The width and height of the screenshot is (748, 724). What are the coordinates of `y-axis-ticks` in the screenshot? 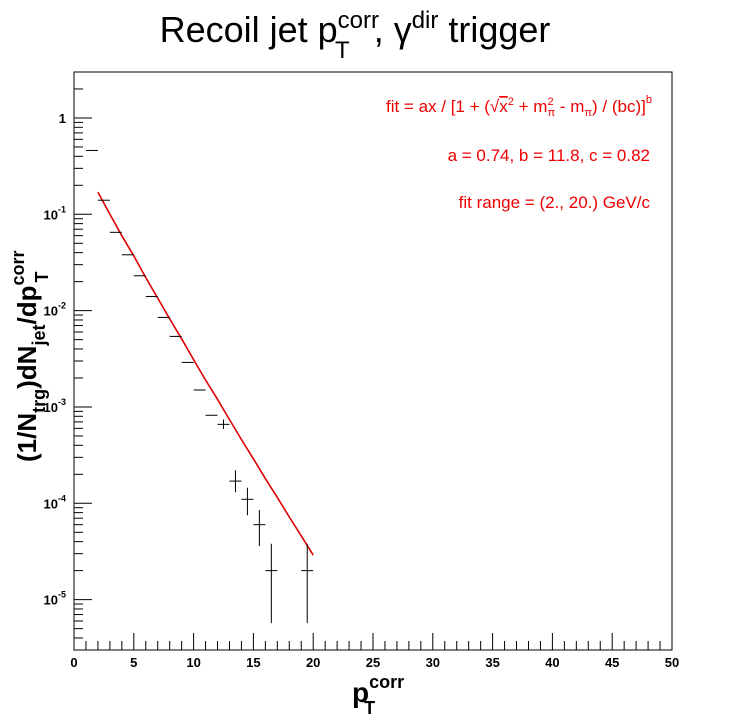 It's located at (83, 361).